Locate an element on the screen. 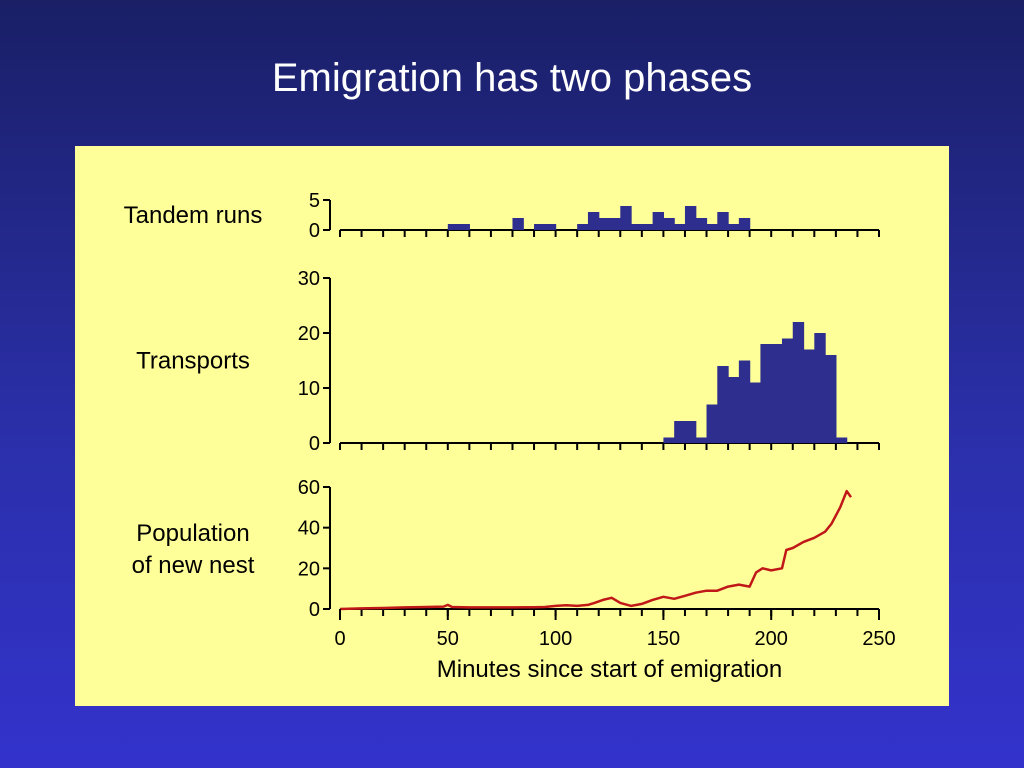  row-label: Transports is located at coordinates (193, 361).